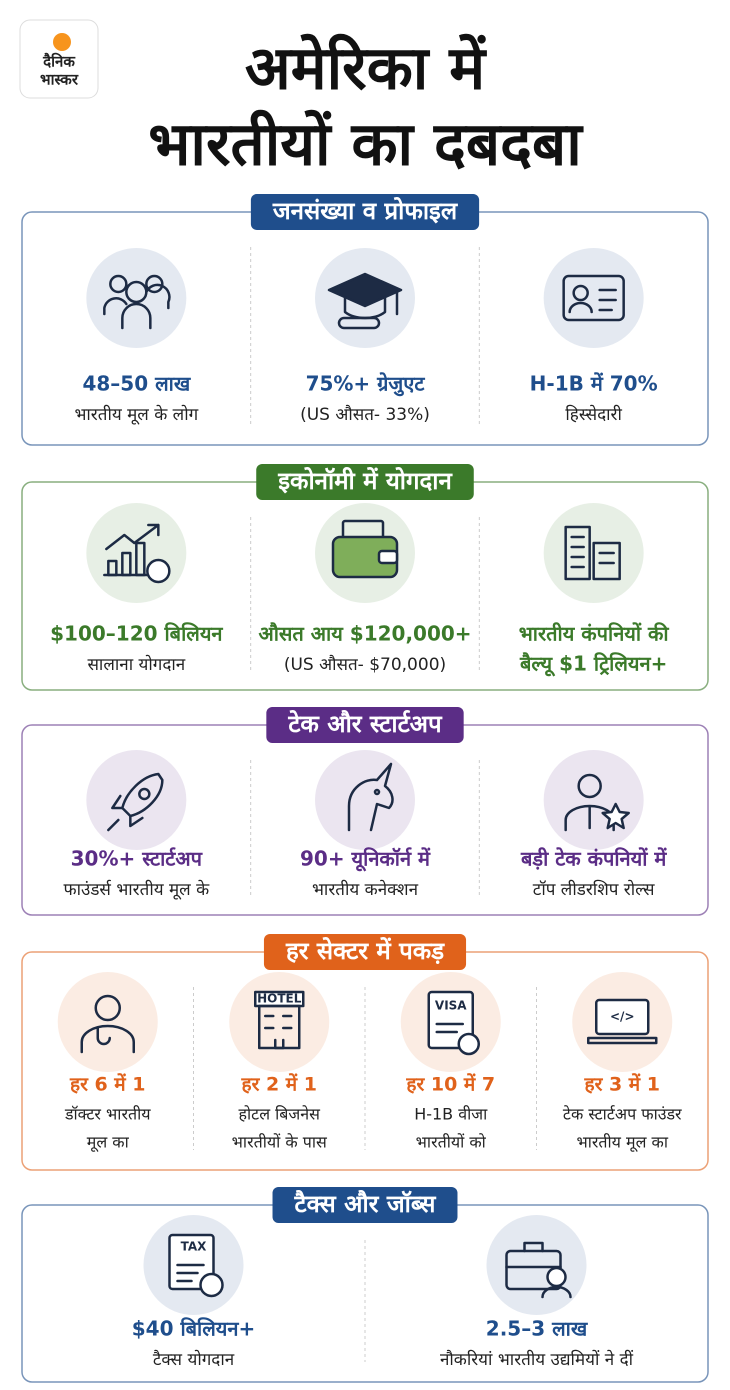 This screenshot has height=1390, width=730. Describe the element at coordinates (594, 384) in the screenshot. I see `item-headline: H-1B में 70%` at that location.